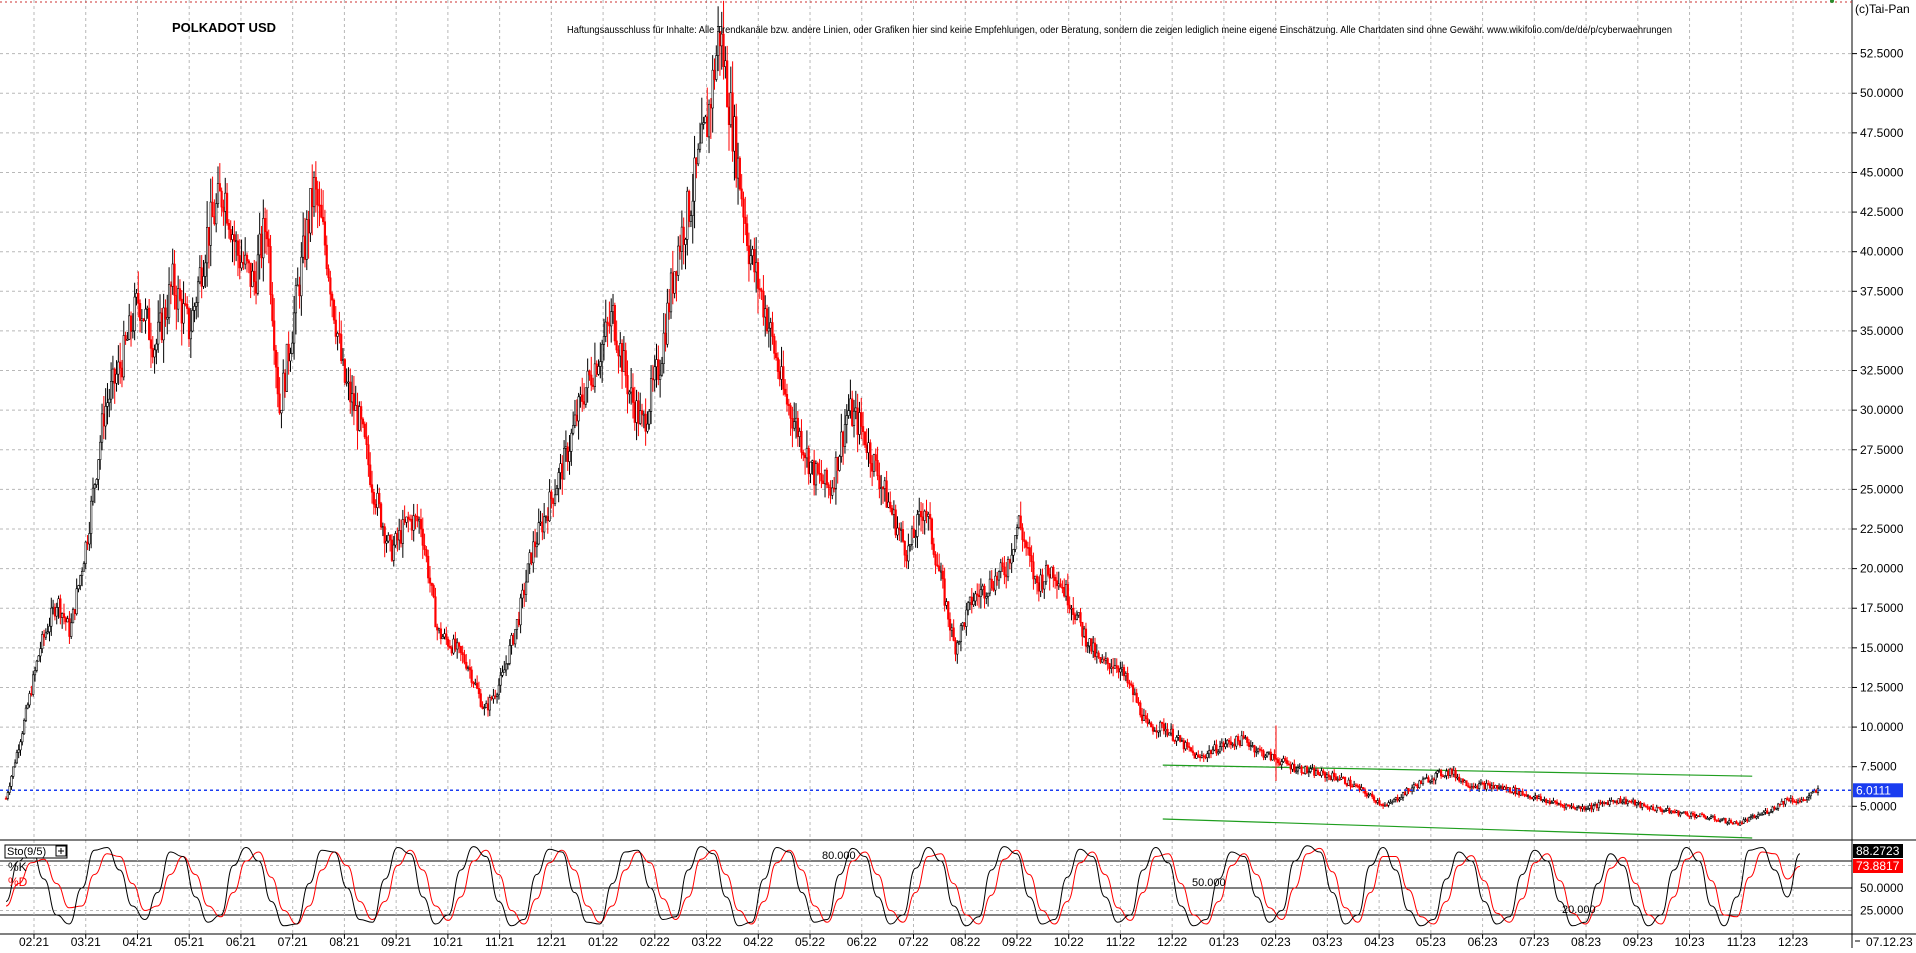  What do you see at coordinates (1882, 371) in the screenshot?
I see `price-tick-label: 32.5000` at bounding box center [1882, 371].